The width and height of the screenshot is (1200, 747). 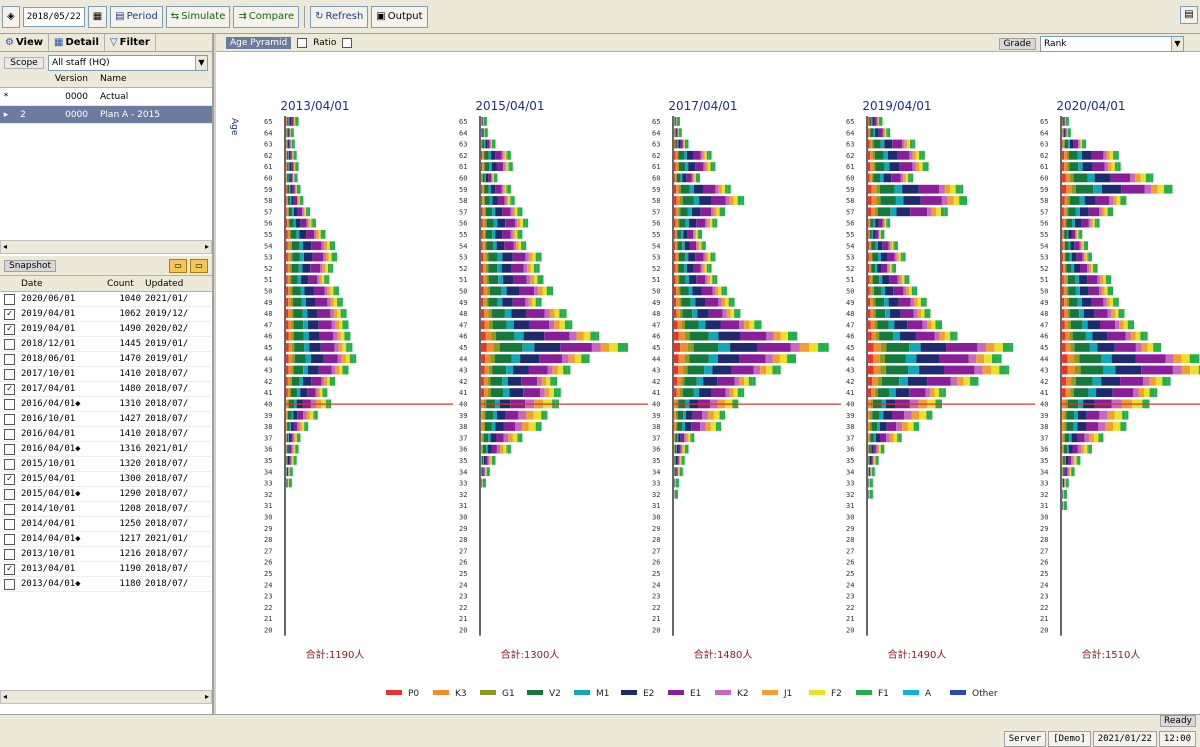 I want to click on version-grid-scrollbar: ◂ ▸, so click(x=106, y=247).